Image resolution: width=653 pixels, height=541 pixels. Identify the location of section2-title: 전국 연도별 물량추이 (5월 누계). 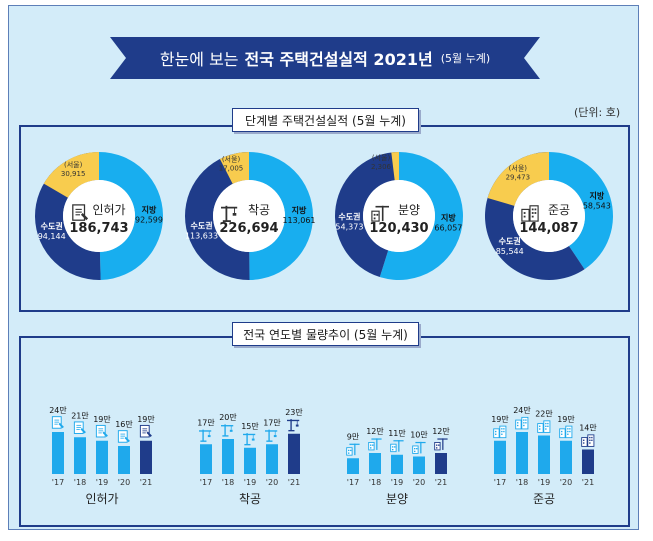
(325, 334).